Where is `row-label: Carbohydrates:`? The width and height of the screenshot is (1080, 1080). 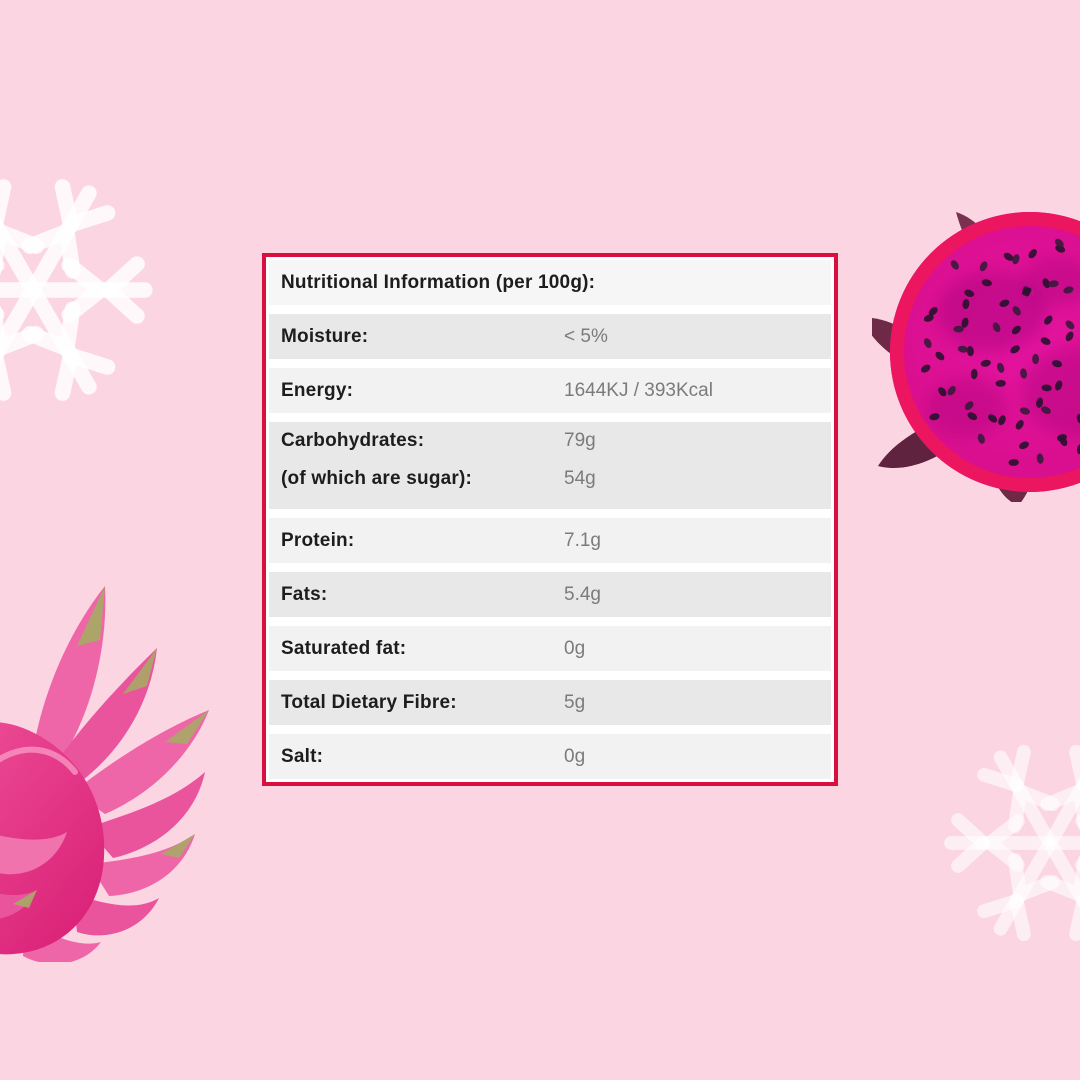
row-label: Carbohydrates: is located at coordinates (353, 440).